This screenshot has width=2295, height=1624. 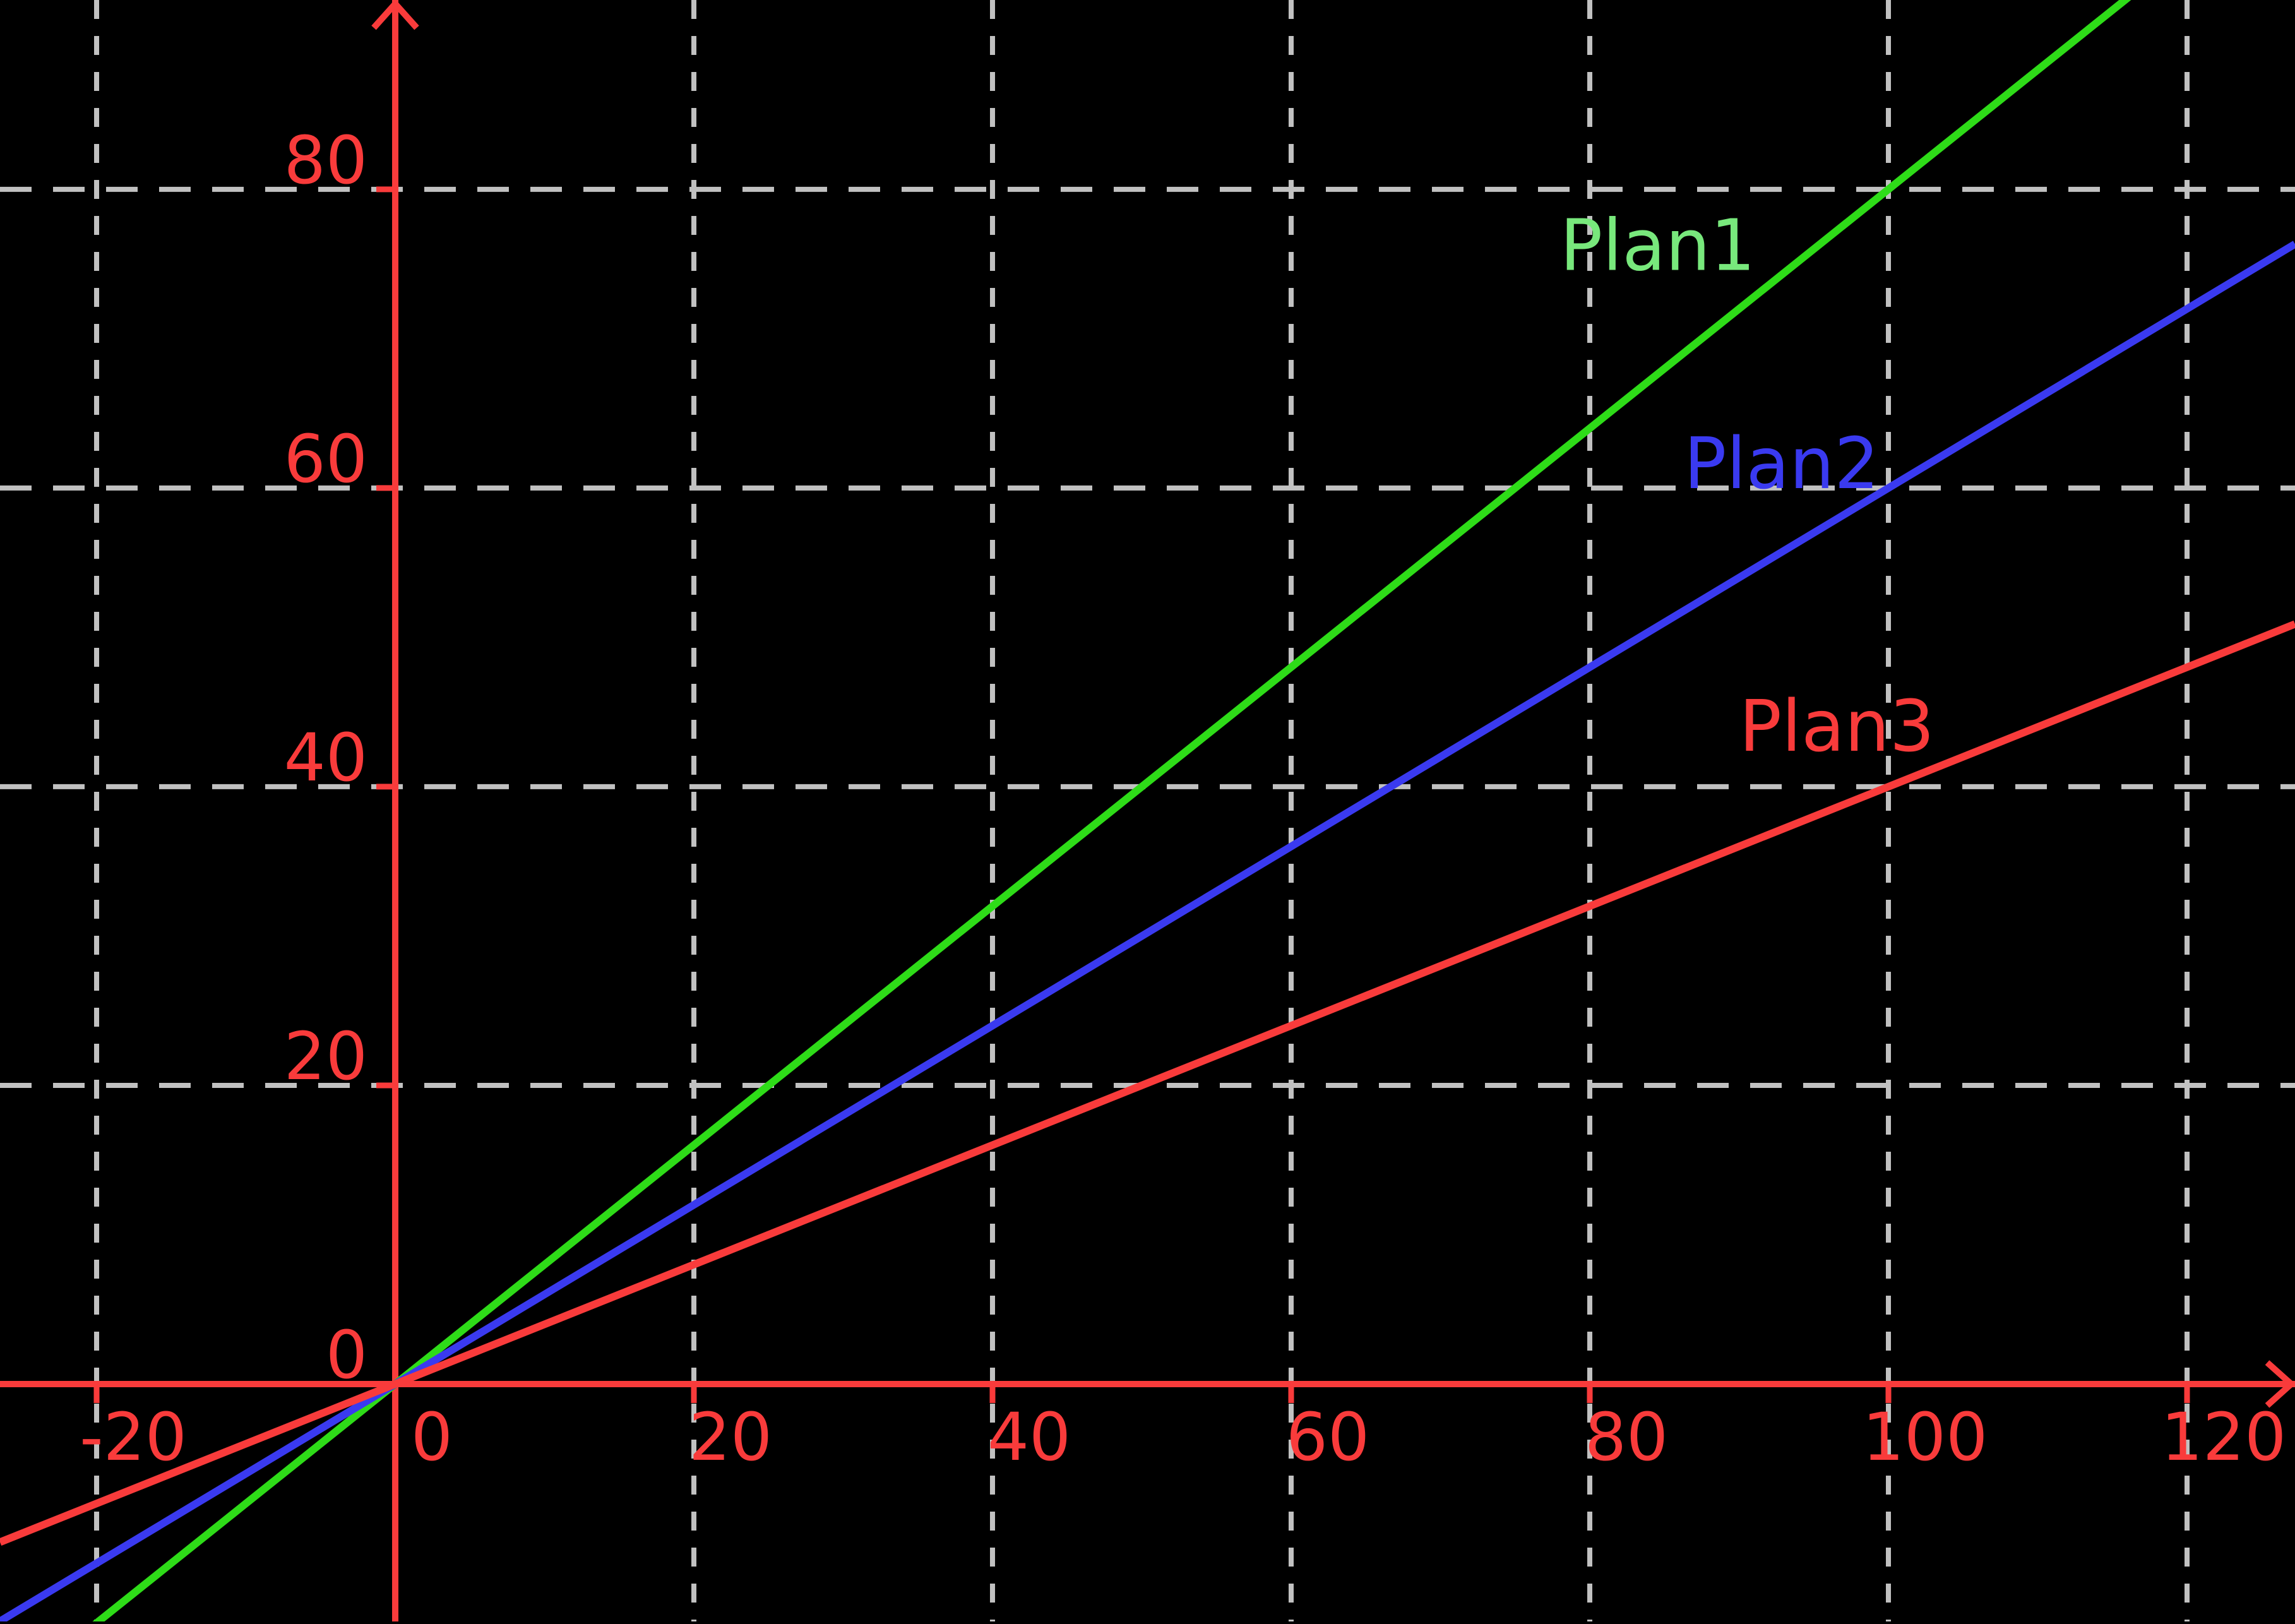 I want to click on x-tick-label-100: 100, so click(x=1926, y=1437).